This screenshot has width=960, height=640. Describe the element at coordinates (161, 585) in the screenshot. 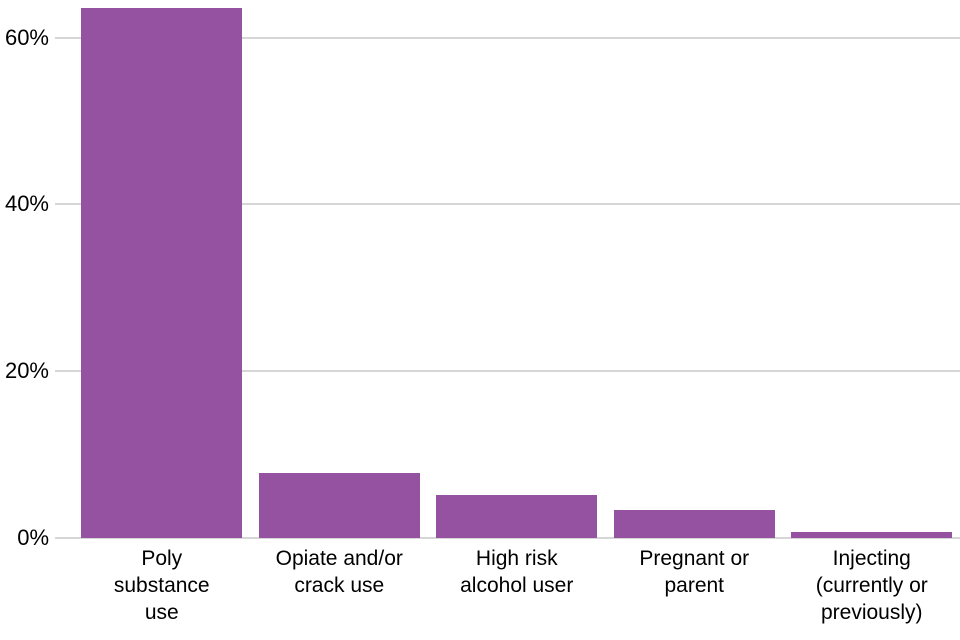

I see `x-tick-label: Poly substance use` at that location.